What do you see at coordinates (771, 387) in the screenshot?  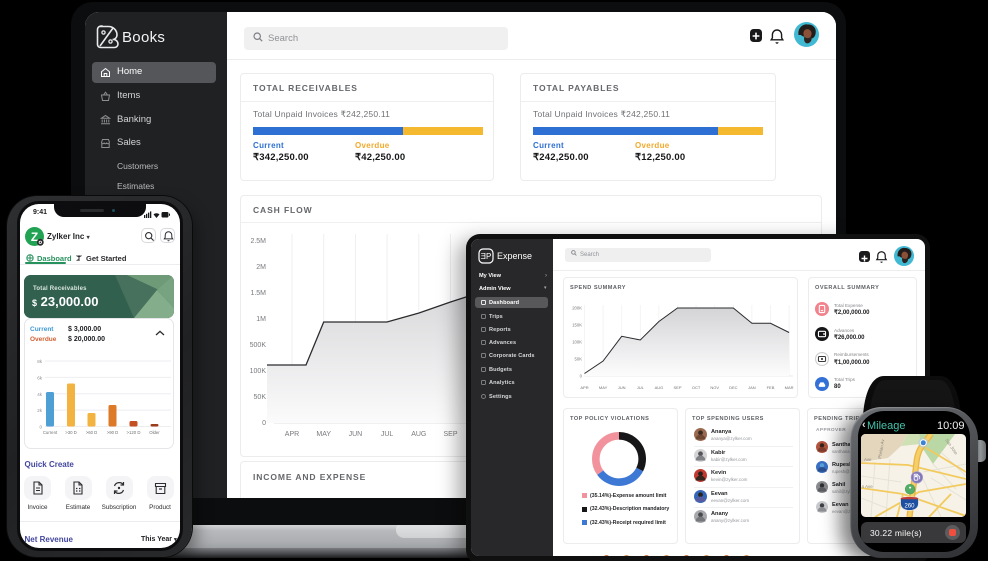 I see `svg-text: FEB` at bounding box center [771, 387].